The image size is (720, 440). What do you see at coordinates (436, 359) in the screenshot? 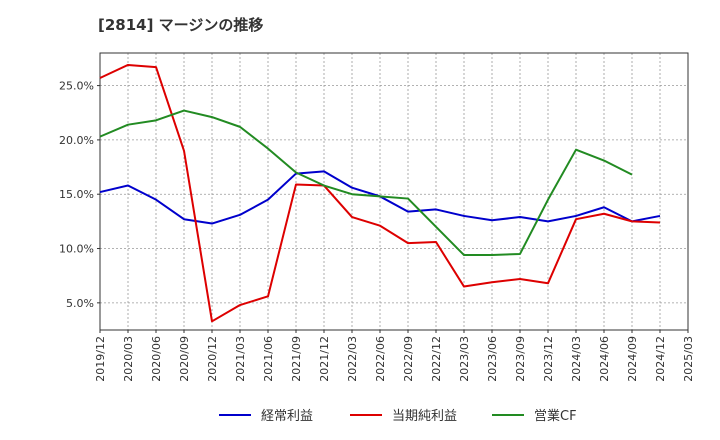
I see `x-tick-label: 2022/12` at bounding box center [436, 359].